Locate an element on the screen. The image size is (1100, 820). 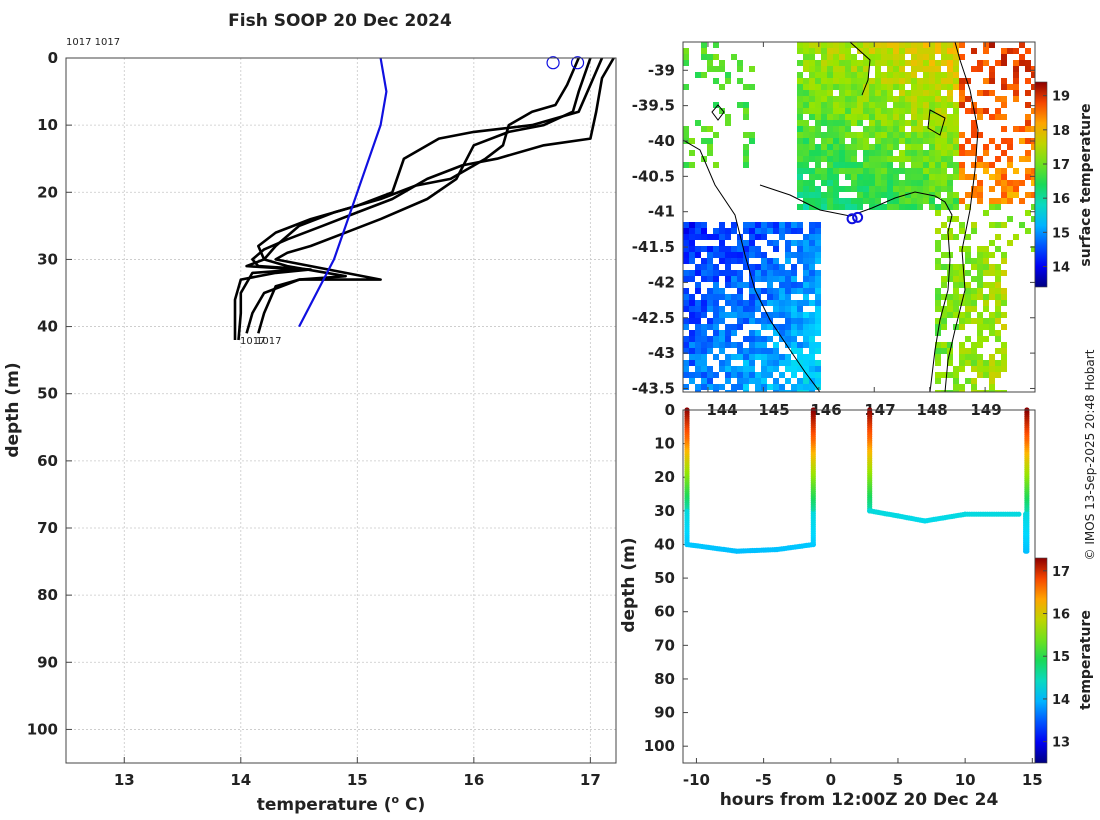
profile-y-tick-label: 20 is located at coordinates (47, 192).